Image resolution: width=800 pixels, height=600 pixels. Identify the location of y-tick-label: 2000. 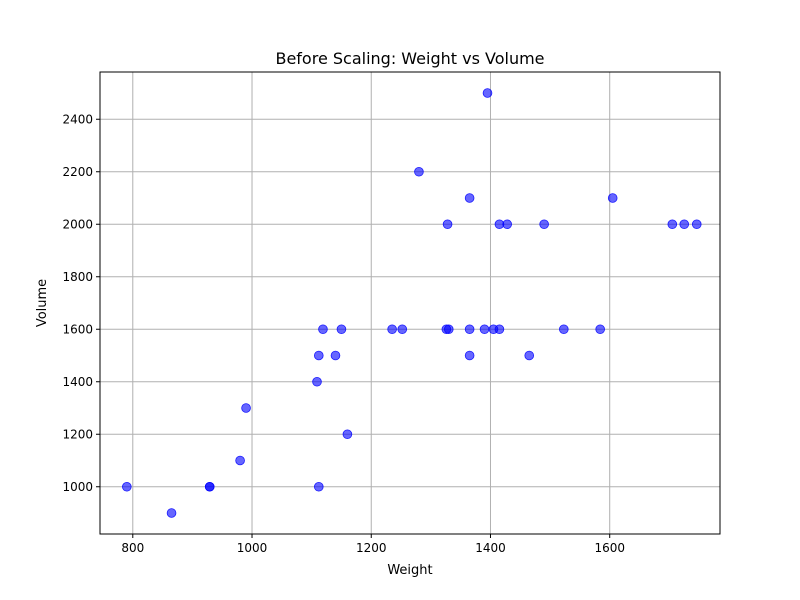
(77, 224).